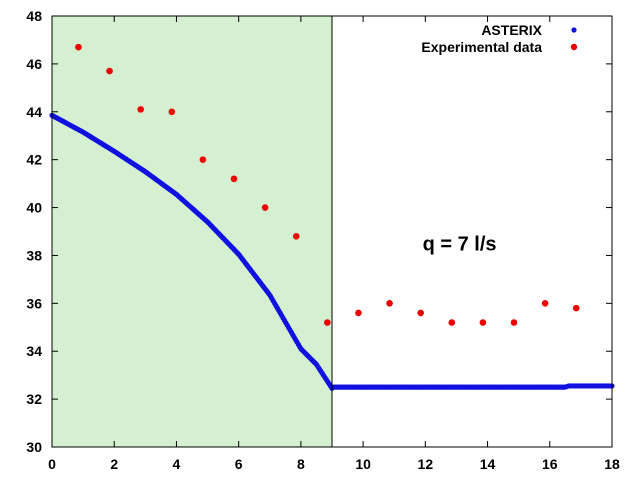 This screenshot has height=480, width=640. I want to click on x-tick-label: 12, so click(426, 464).